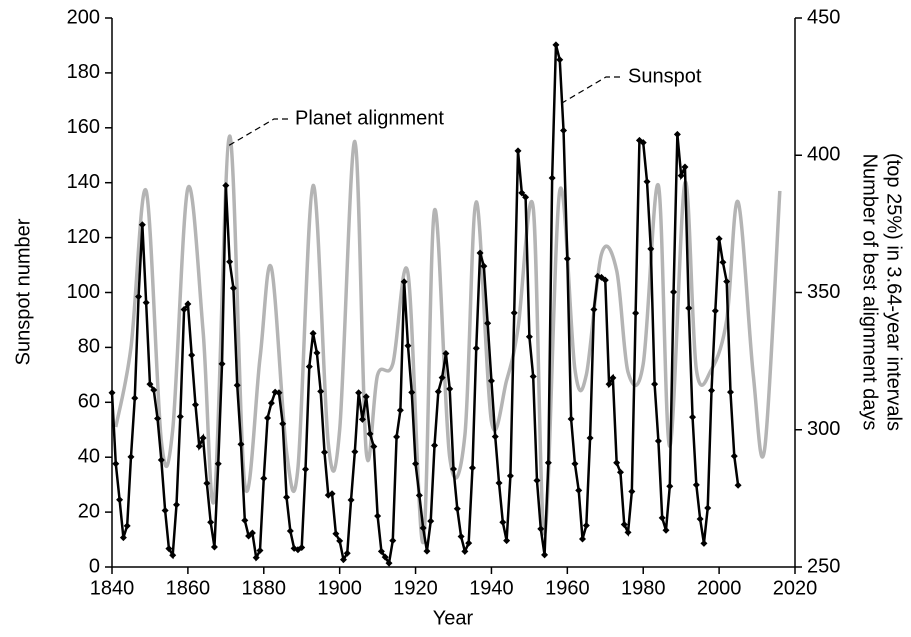 This screenshot has width=911, height=637. I want to click on y2-tick-label: 400, so click(823, 155).